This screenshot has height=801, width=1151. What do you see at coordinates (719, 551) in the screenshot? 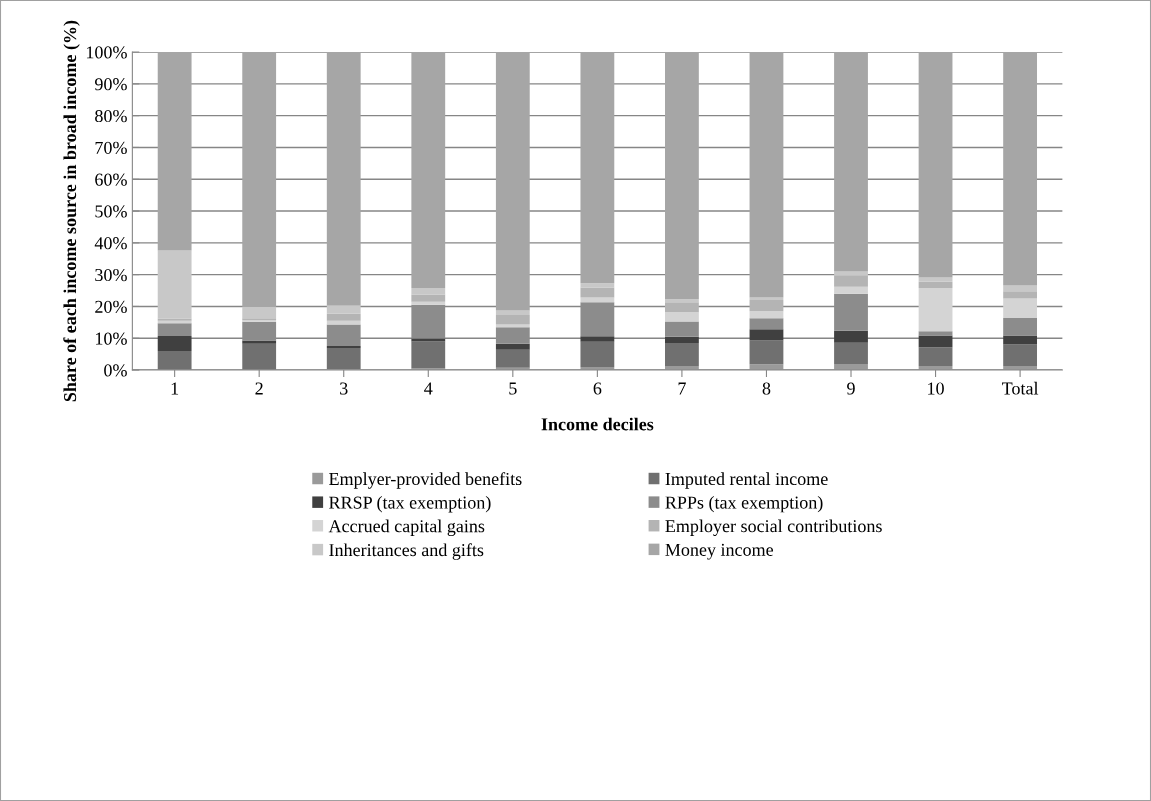
I see `legend-label: Money income` at bounding box center [719, 551].